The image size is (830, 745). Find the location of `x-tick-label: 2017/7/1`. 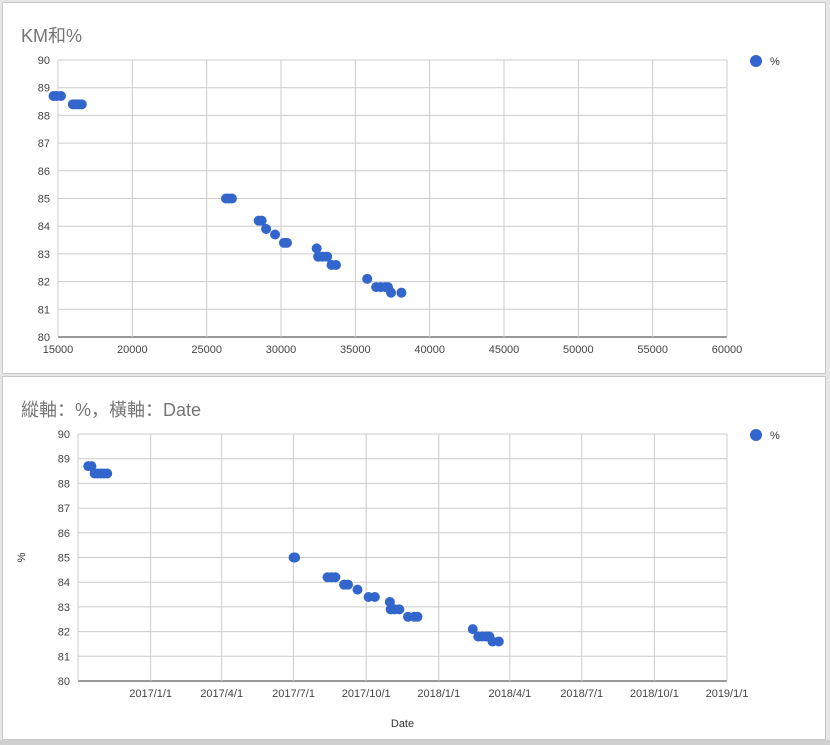

x-tick-label: 2017/7/1 is located at coordinates (293, 694).